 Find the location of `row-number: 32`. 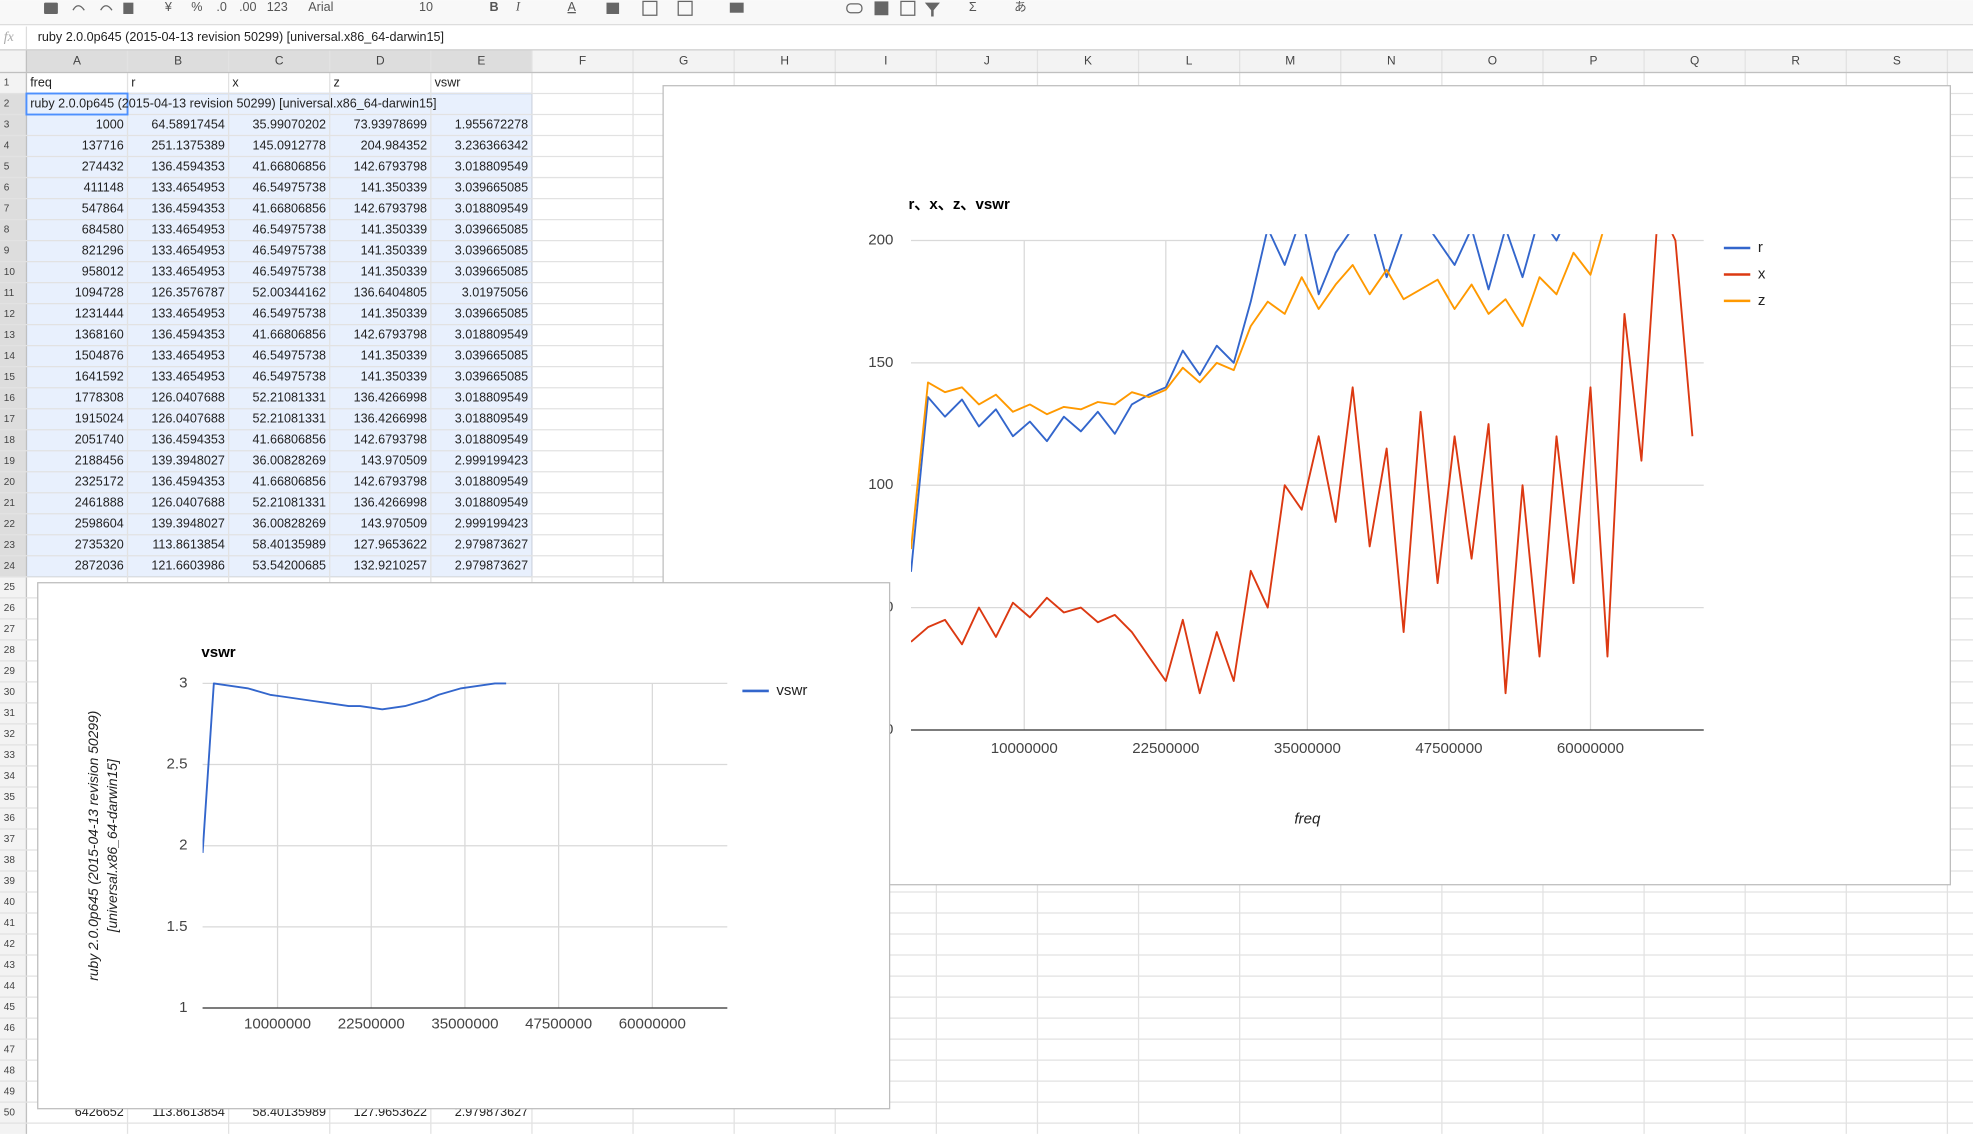

row-number: 32 is located at coordinates (10, 734).